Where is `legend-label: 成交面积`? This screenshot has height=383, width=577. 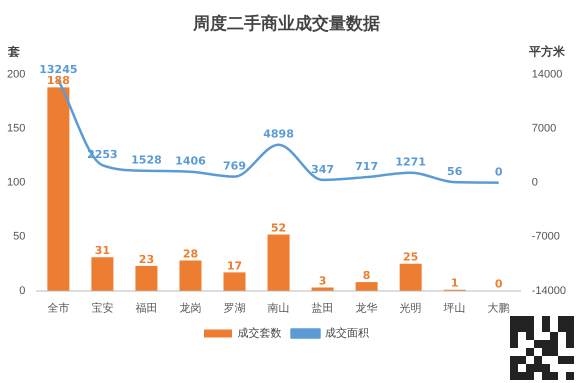
legend-label: 成交面积 is located at coordinates (347, 333).